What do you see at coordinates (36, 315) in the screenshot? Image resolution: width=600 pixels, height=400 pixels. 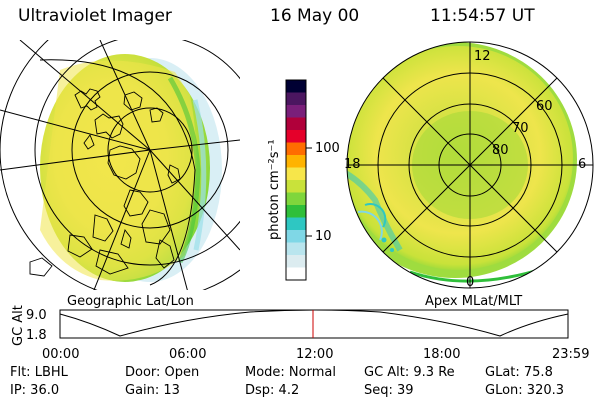 I see `timeline-ytick-9: 9.0` at bounding box center [36, 315].